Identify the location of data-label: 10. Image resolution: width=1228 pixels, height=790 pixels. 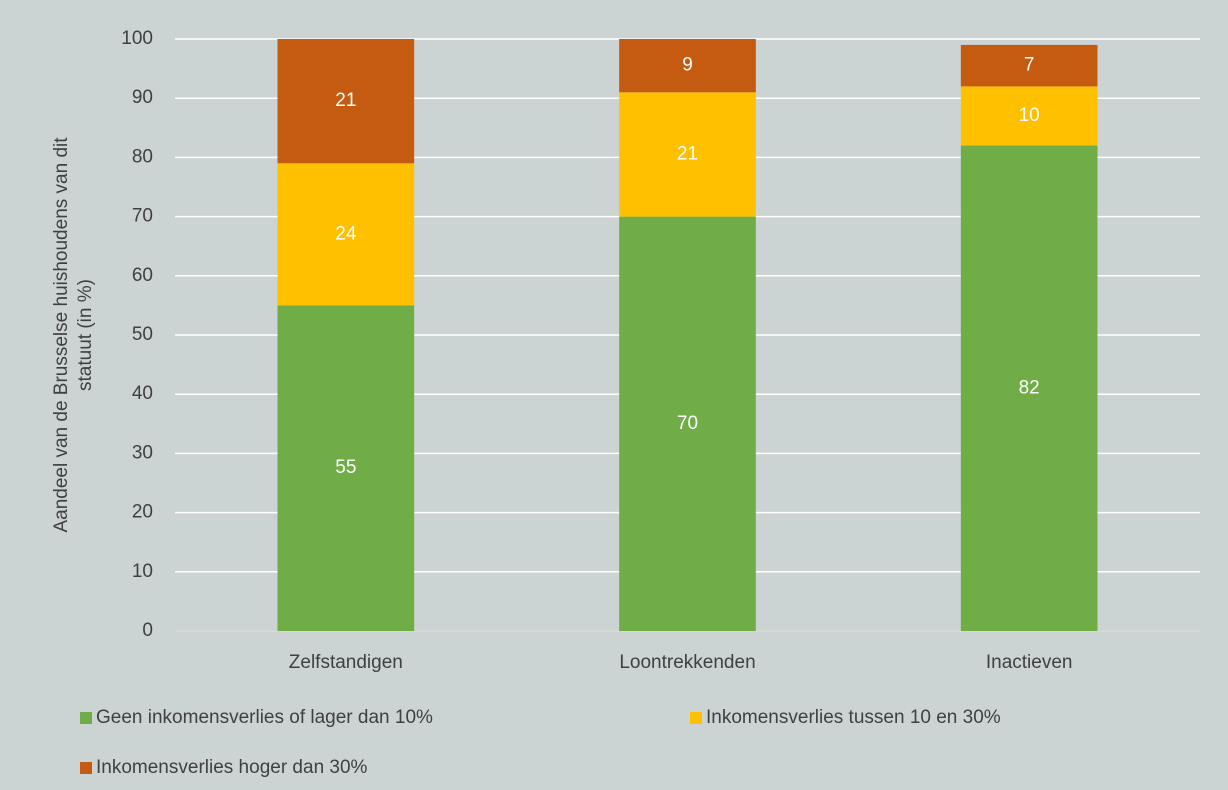
(1029, 115).